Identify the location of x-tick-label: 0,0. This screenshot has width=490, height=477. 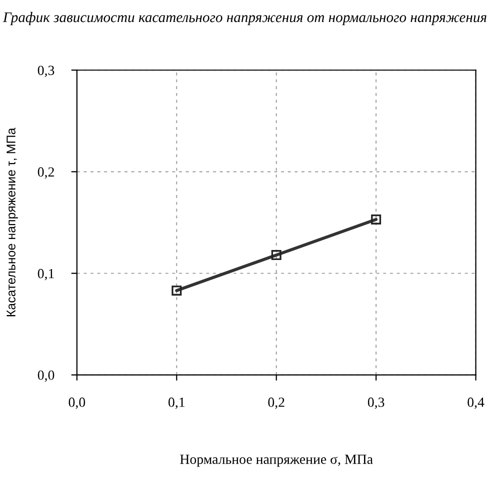
(77, 403).